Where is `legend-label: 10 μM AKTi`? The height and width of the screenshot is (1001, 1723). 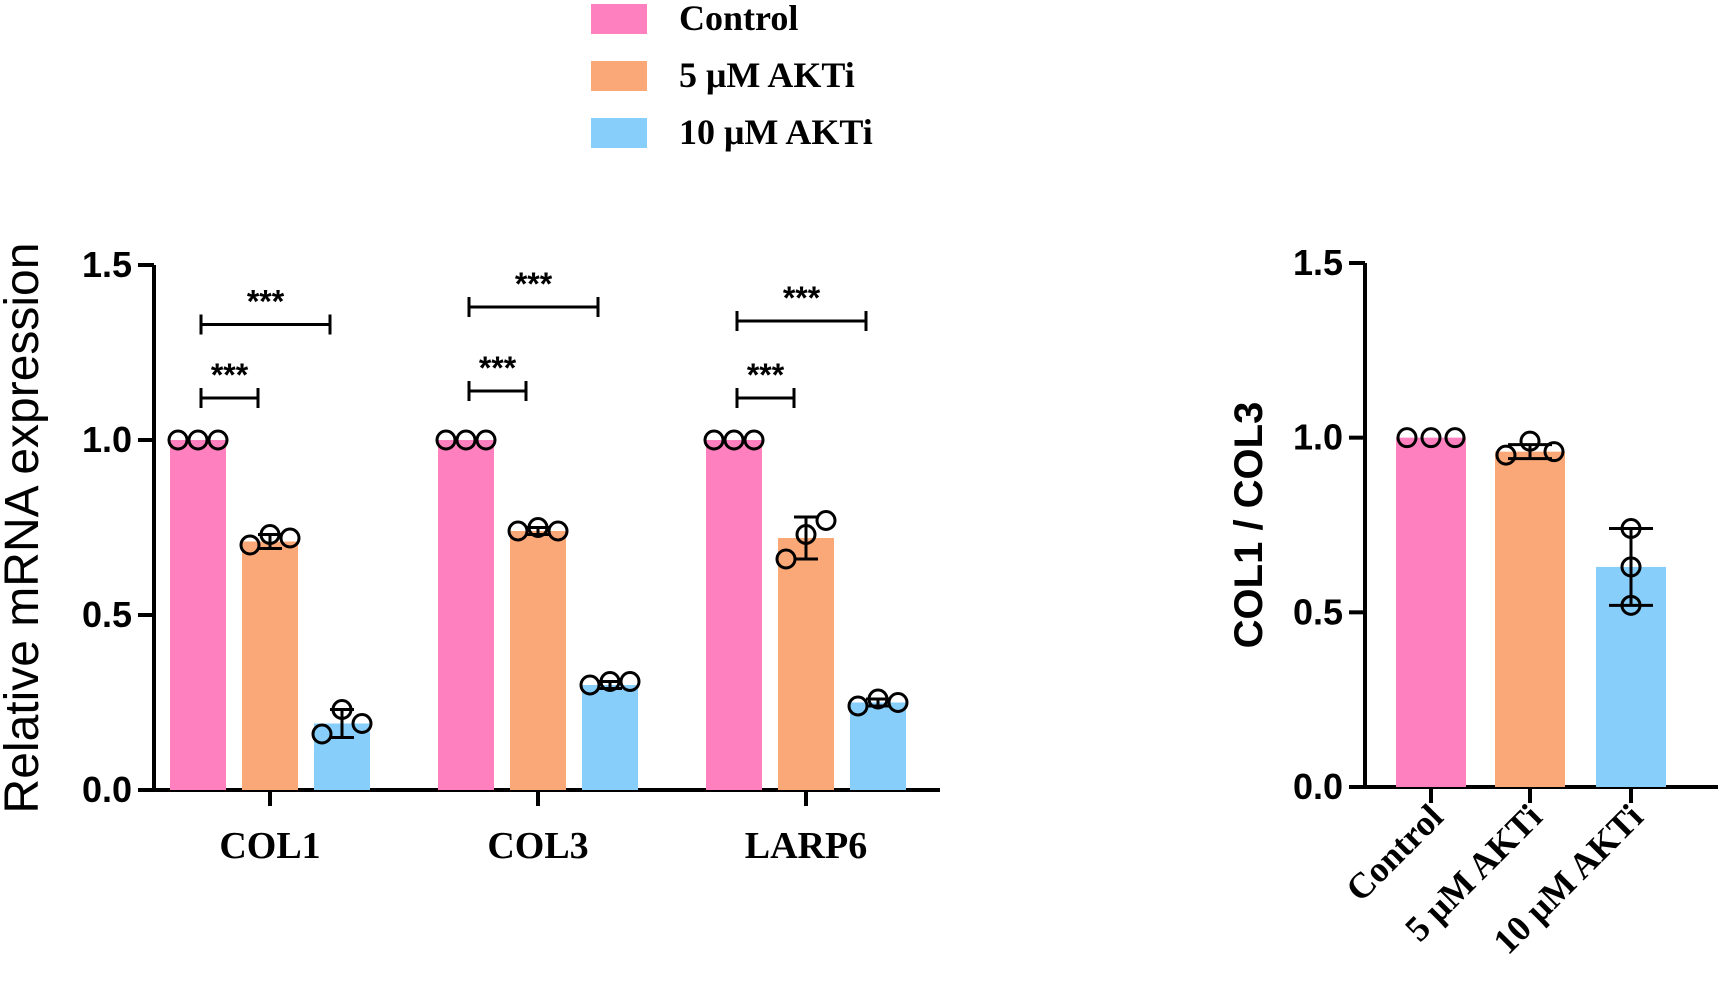 legend-label: 10 μM AKTi is located at coordinates (776, 132).